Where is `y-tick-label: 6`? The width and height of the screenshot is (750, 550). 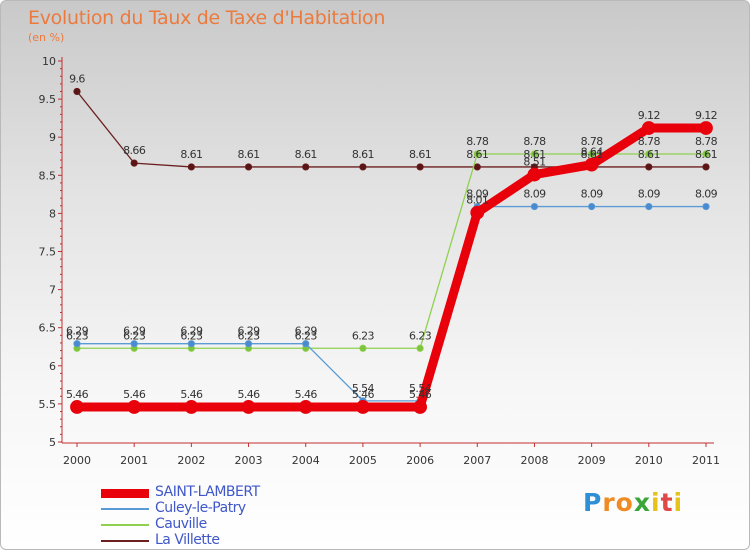 y-tick-label: 6 is located at coordinates (52, 366).